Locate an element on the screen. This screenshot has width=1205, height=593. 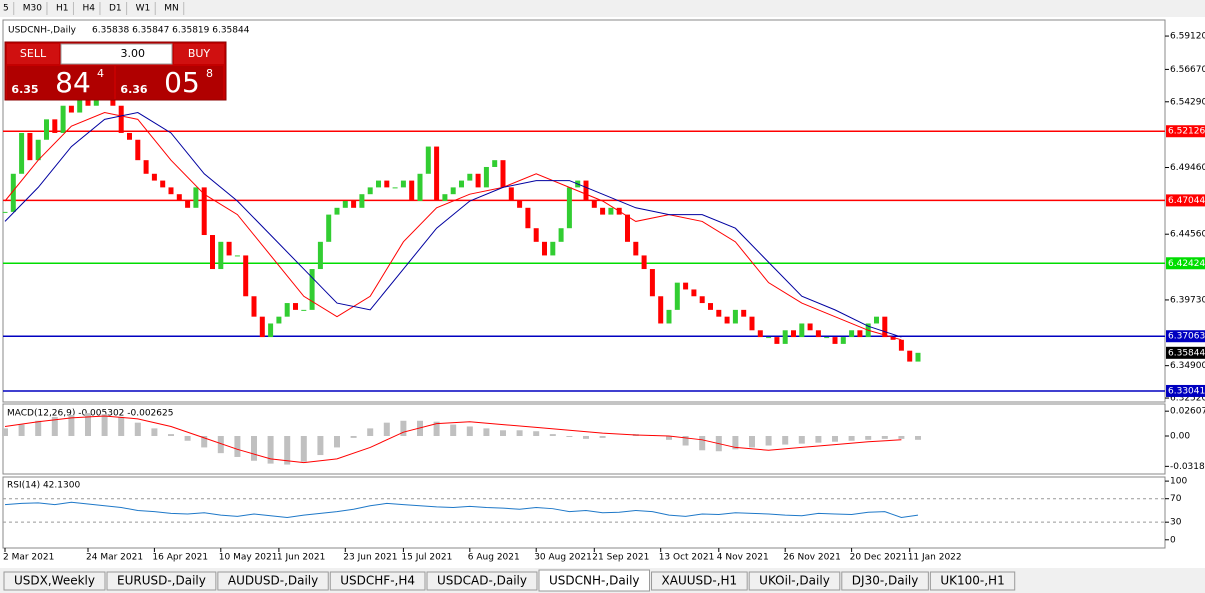
timeframe-button: H1 is located at coordinates (62, 9).